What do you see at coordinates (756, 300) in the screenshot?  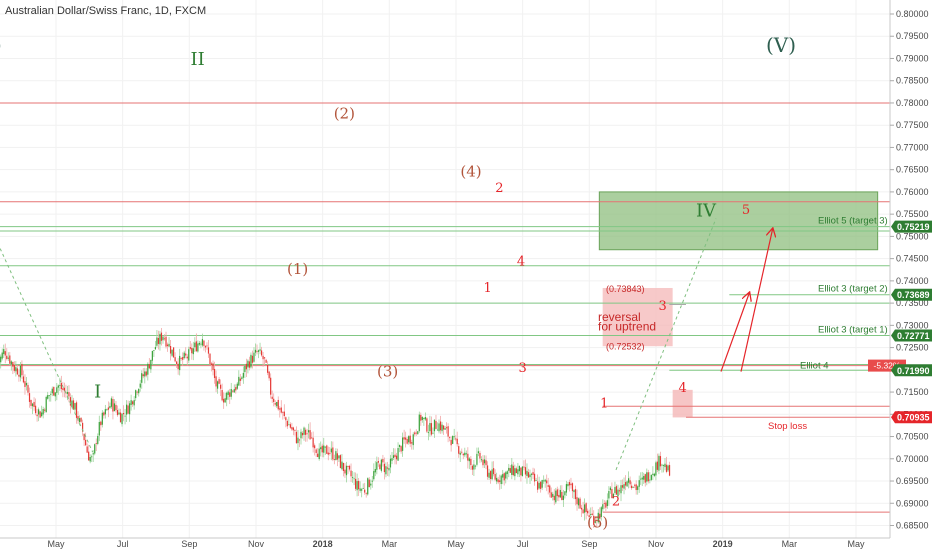 I see `projection-arrow` at bounding box center [756, 300].